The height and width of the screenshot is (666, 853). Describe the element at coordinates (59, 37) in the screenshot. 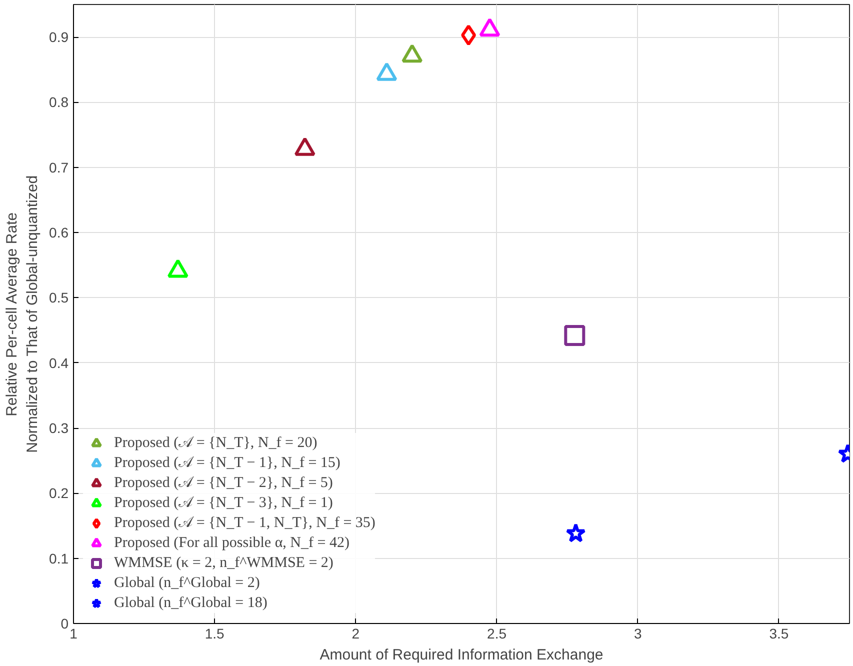

I see `y-tick-label: 0.9` at that location.